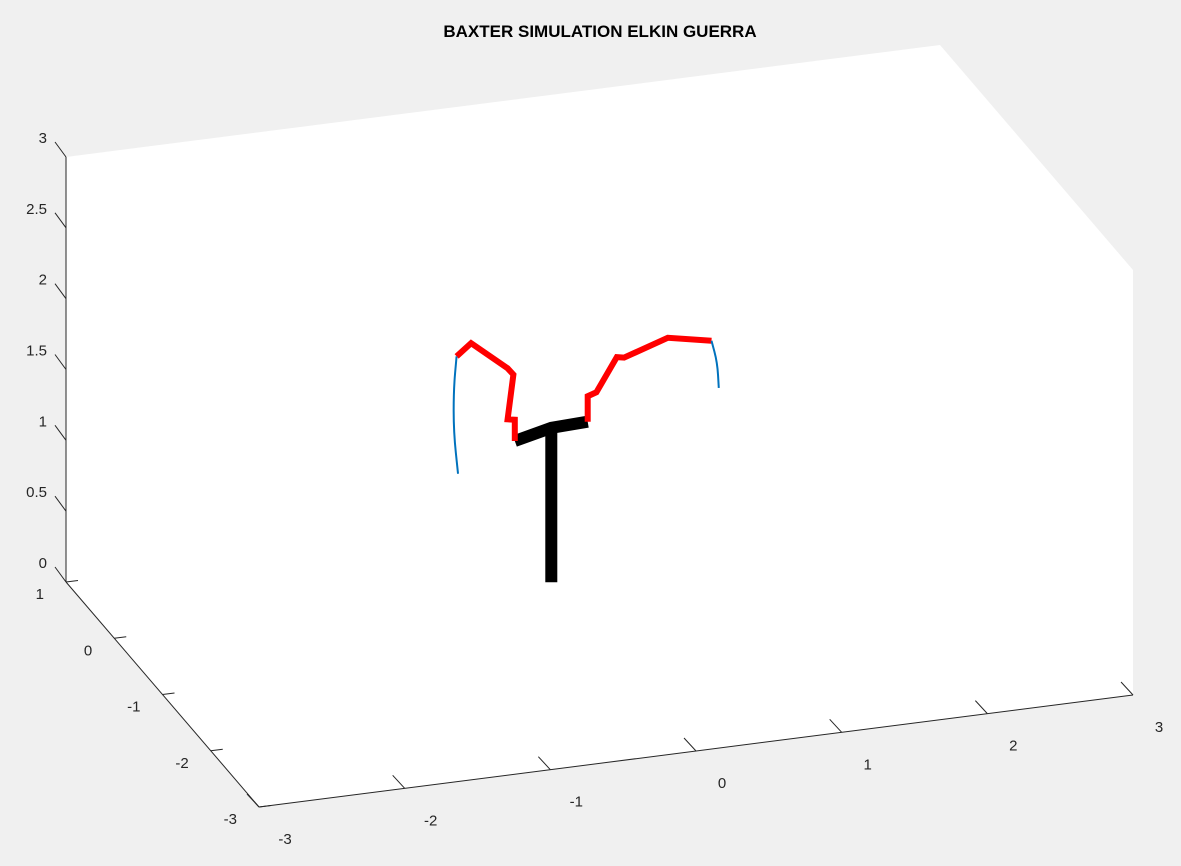  What do you see at coordinates (456, 415) in the screenshot?
I see `series-left-trajectory` at bounding box center [456, 415].